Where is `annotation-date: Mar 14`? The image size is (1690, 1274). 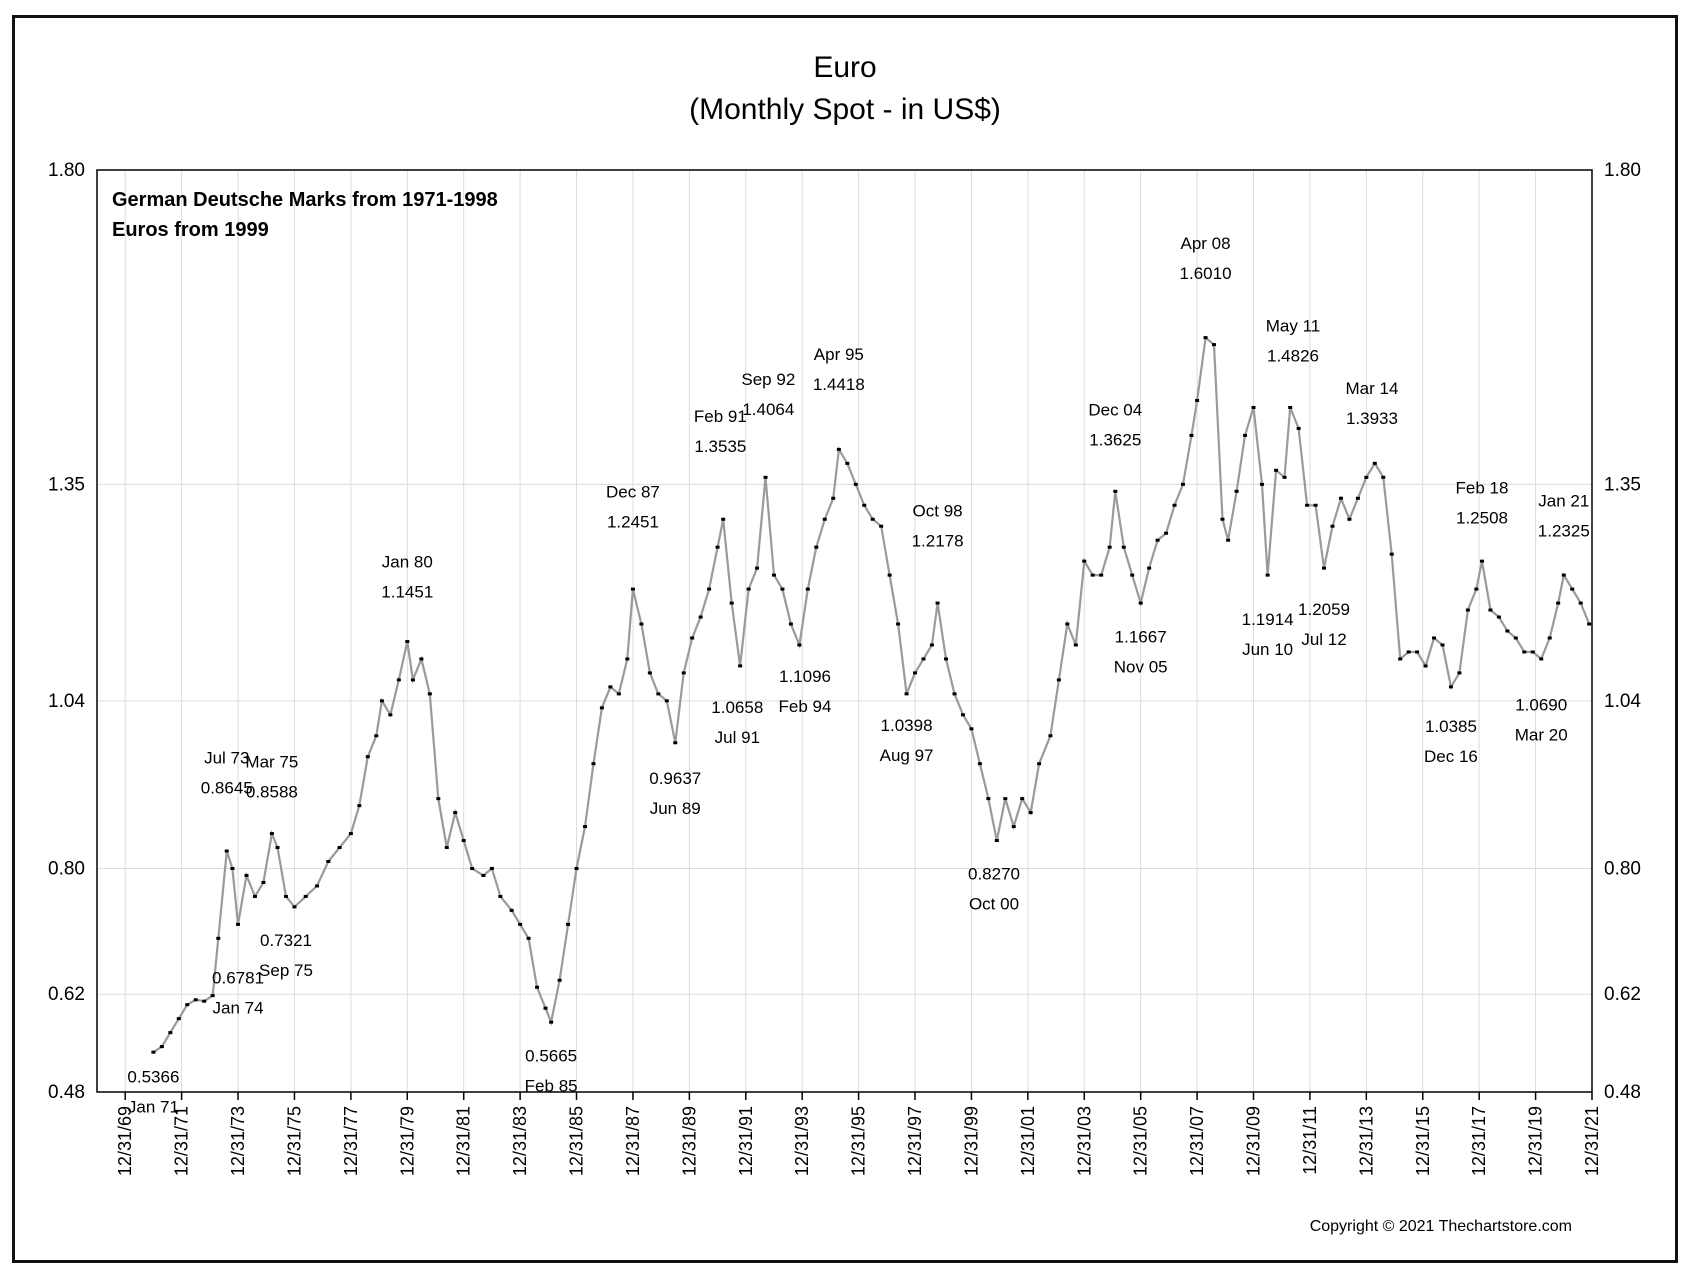 annotation-date: Mar 14 is located at coordinates (1372, 388).